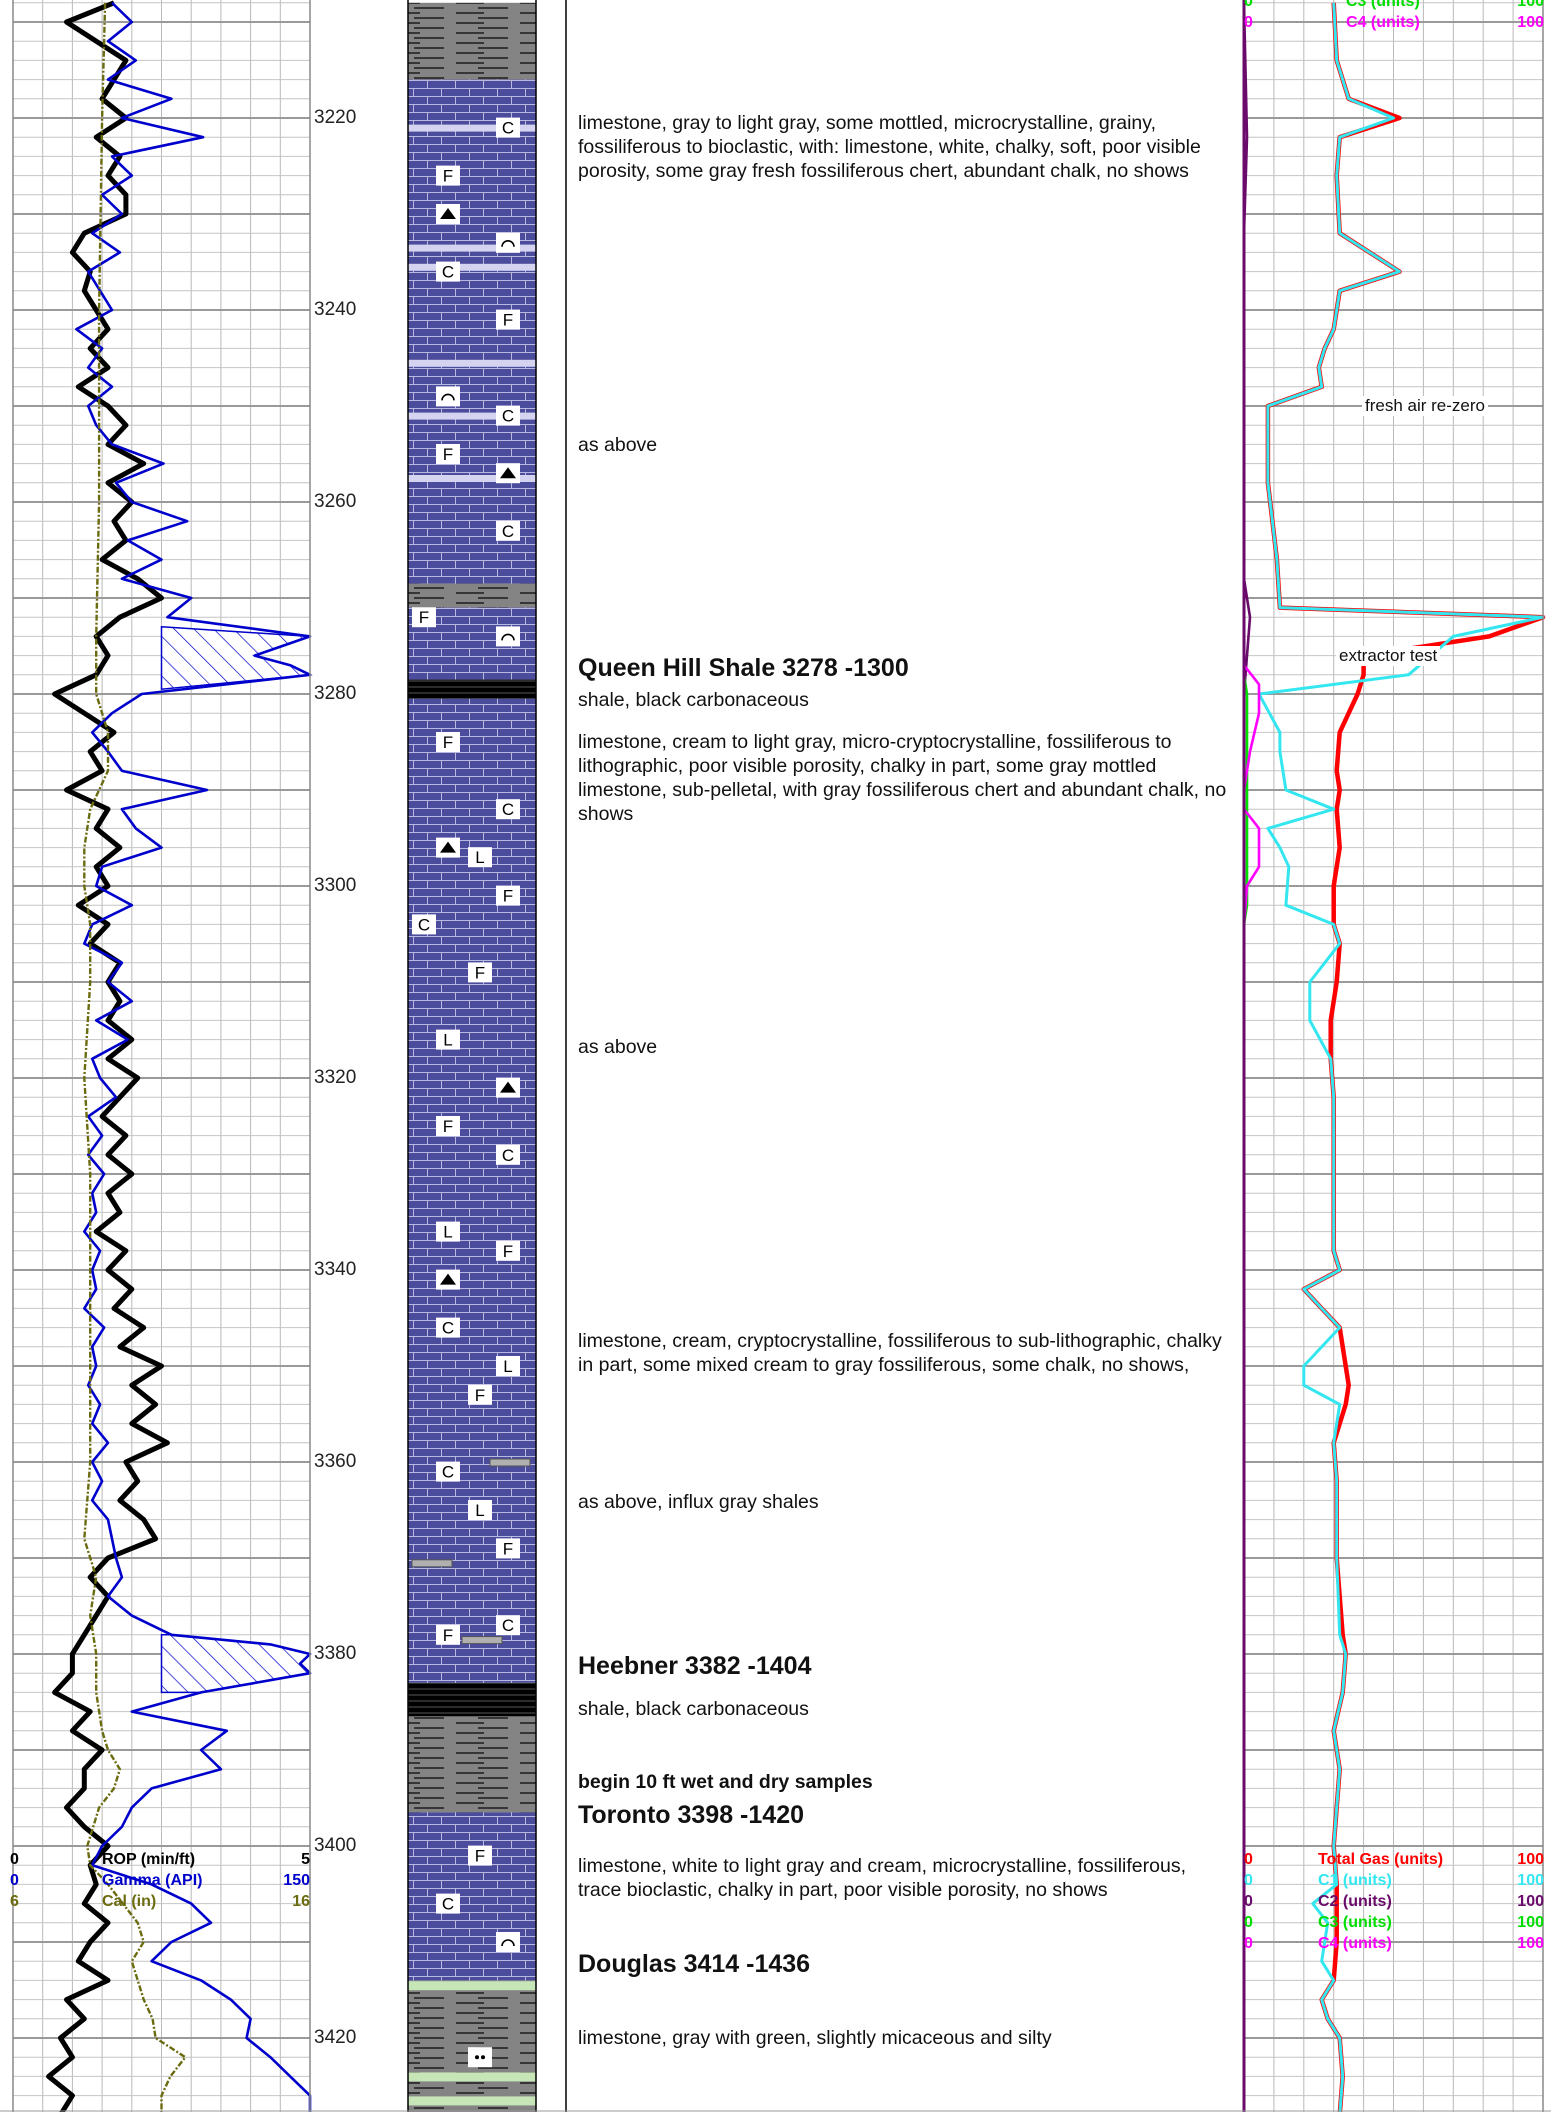  I want to click on lithology-description: as above, so click(618, 1047).